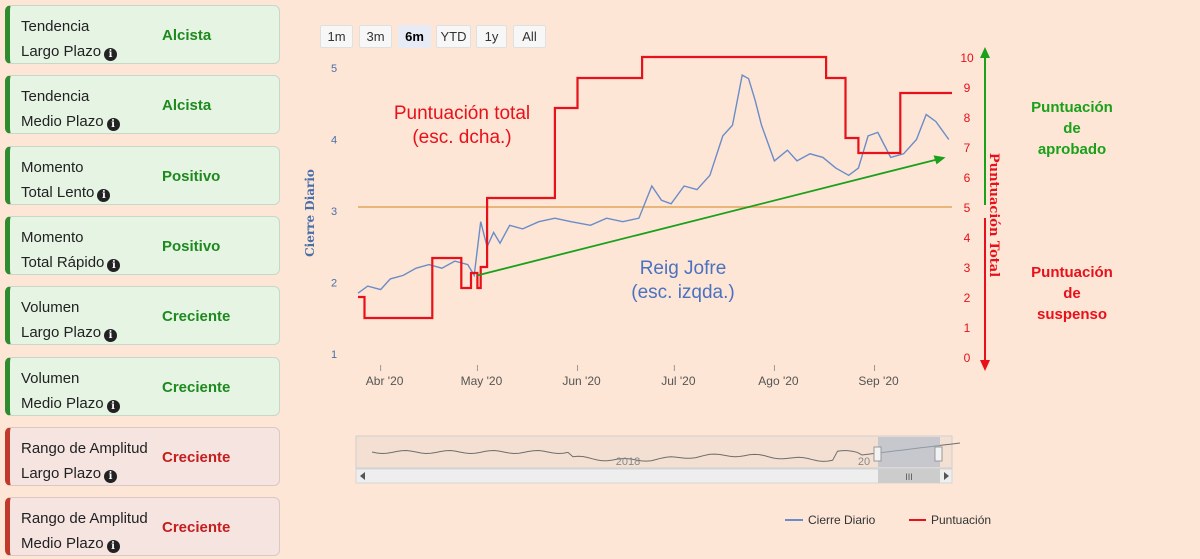 Image resolution: width=1200 pixels, height=559 pixels. I want to click on right-axis-tick-label: 5, so click(967, 208).